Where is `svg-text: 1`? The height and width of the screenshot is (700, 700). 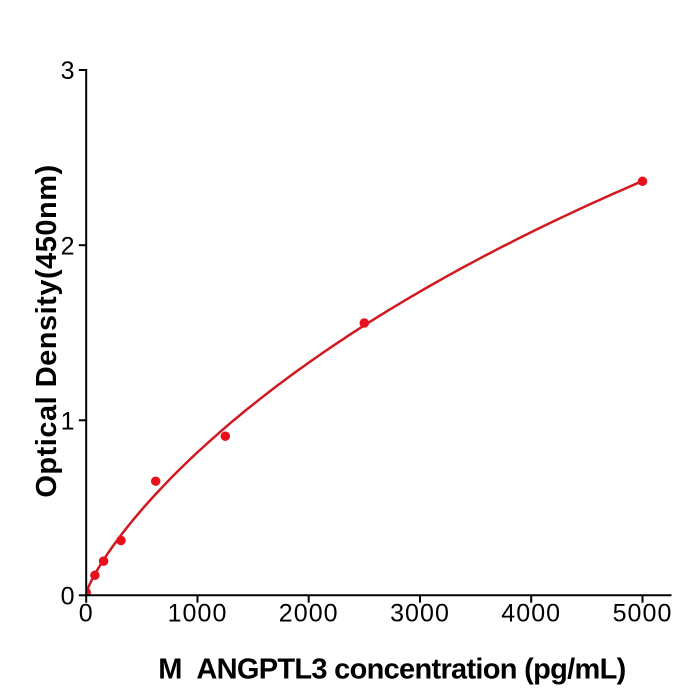 svg-text: 1 is located at coordinates (68, 421).